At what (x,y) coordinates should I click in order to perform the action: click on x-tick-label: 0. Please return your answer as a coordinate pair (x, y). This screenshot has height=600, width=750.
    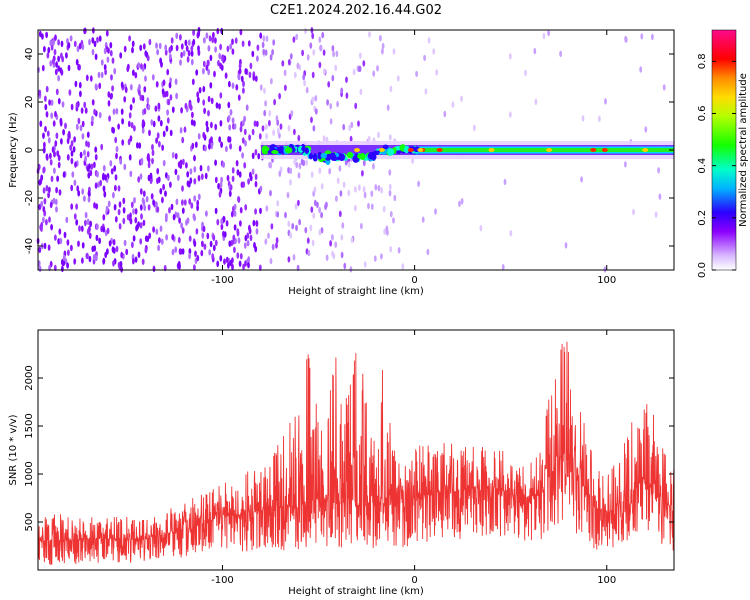
    Looking at the image, I should click on (414, 580).